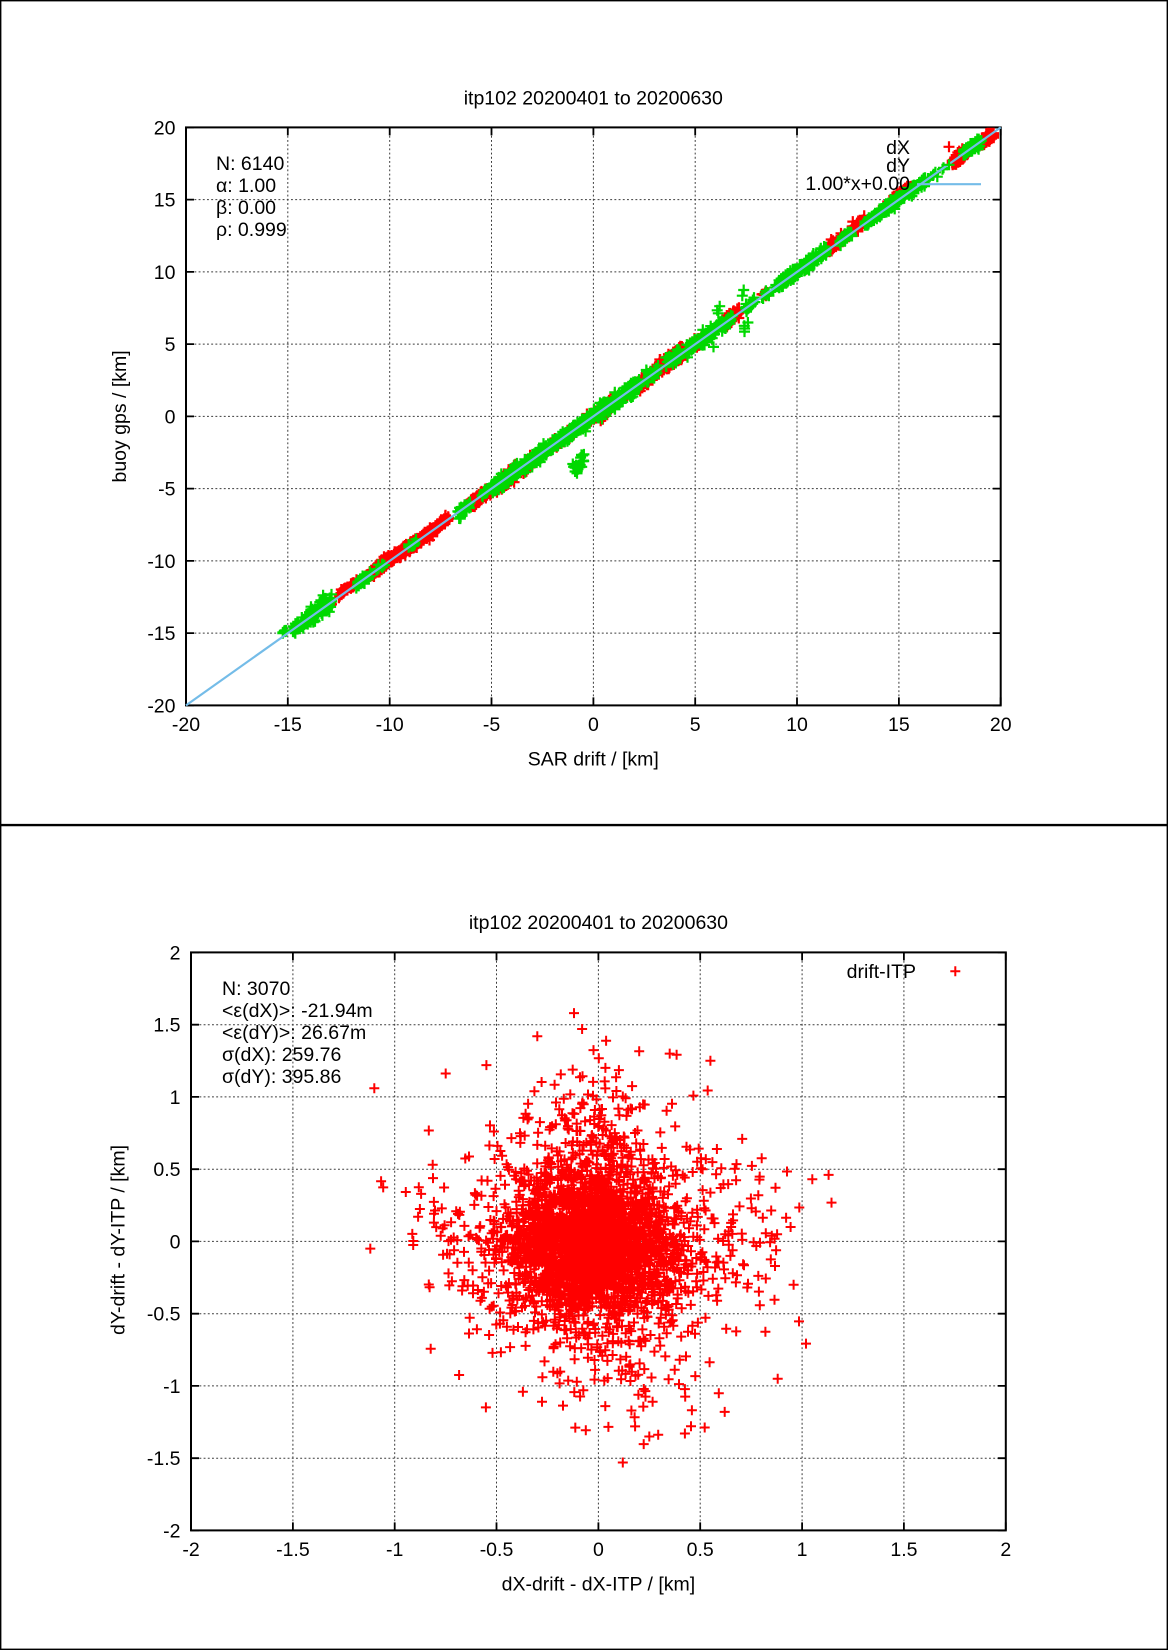  I want to click on svg-text: σ(dX): 259.76, so click(281, 1055).